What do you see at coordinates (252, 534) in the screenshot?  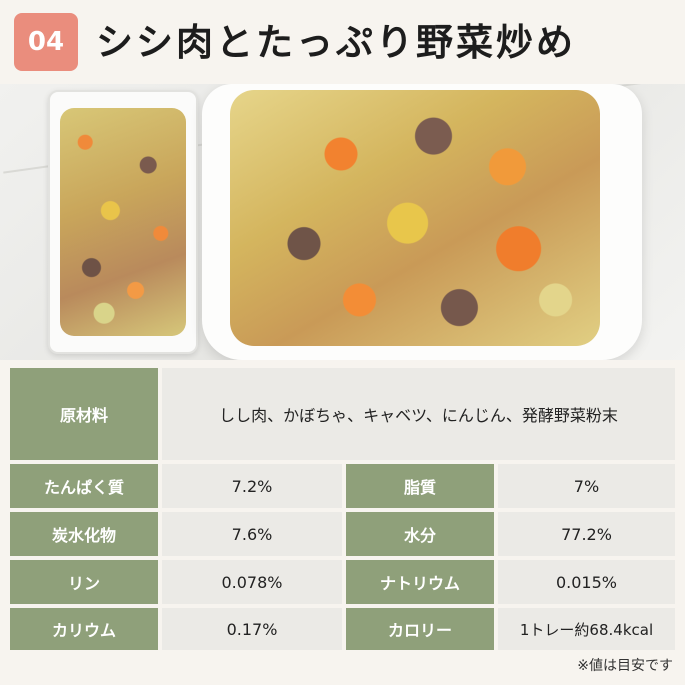 I see `carbohydrate-value: 7.6%` at bounding box center [252, 534].